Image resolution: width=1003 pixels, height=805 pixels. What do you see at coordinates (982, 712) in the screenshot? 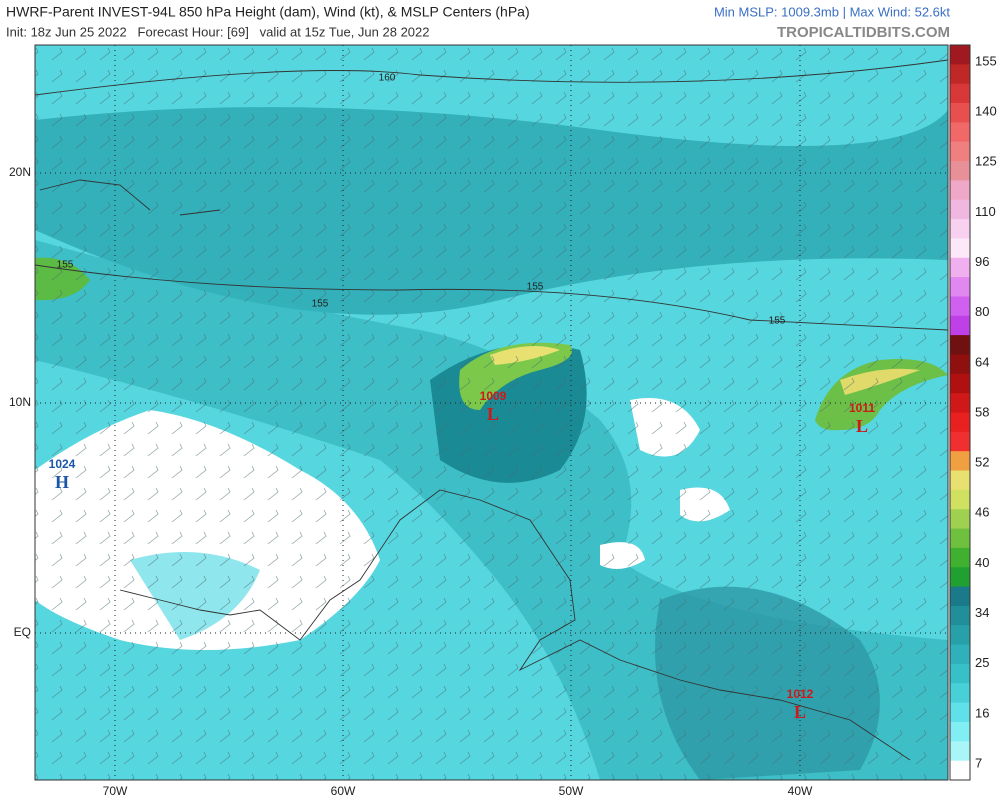
I see `colorbar-label: 16` at bounding box center [982, 712].